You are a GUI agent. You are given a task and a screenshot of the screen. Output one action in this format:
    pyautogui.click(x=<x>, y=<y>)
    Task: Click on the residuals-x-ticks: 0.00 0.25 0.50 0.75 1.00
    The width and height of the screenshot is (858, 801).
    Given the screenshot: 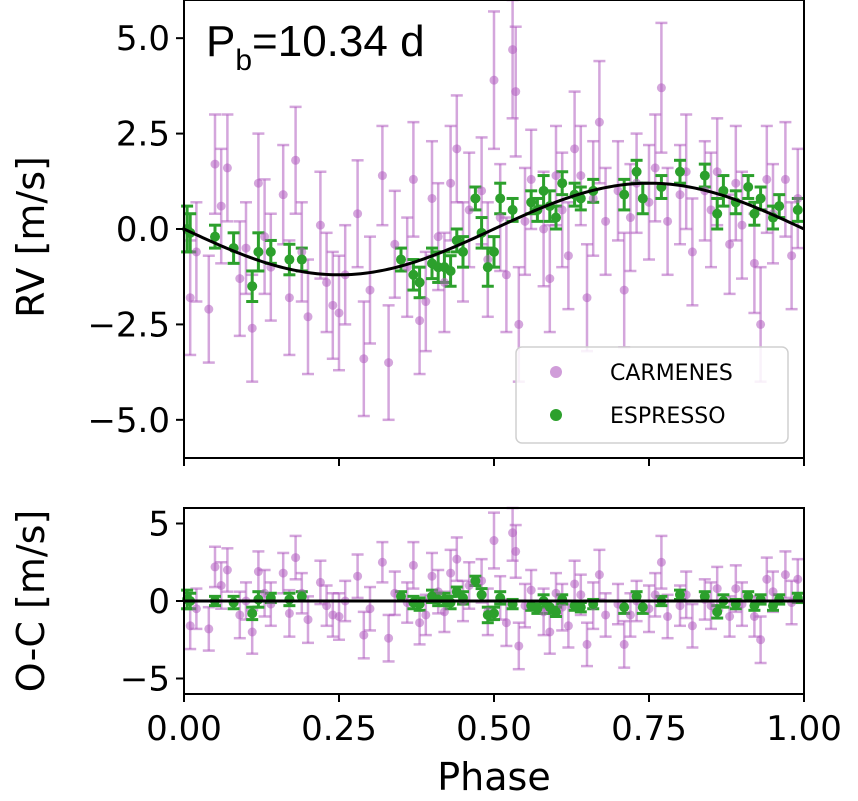 What is the action you would take?
    pyautogui.click(x=494, y=721)
    